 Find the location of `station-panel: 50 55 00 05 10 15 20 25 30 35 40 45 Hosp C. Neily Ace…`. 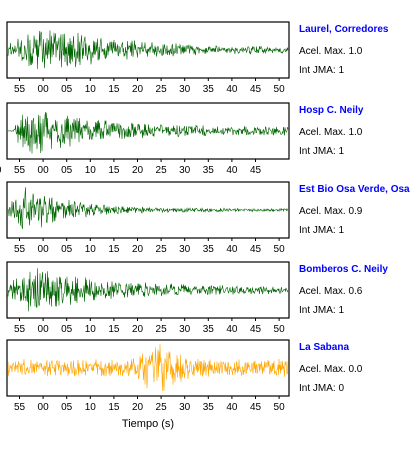

station-panel: 50 55 00 05 10 15 20 25 30 35 40 45 Hosp C. Neily Ace… is located at coordinates (182, 139).